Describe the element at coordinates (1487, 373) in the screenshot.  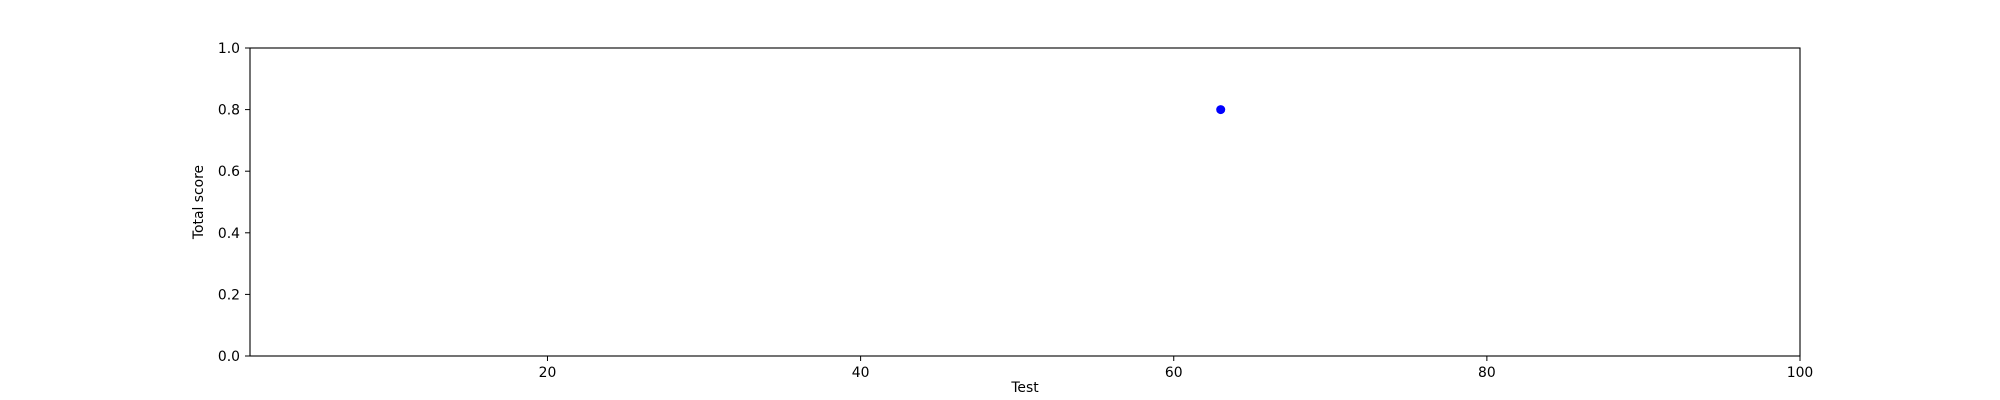
I see `x-tick-label: 80` at that location.